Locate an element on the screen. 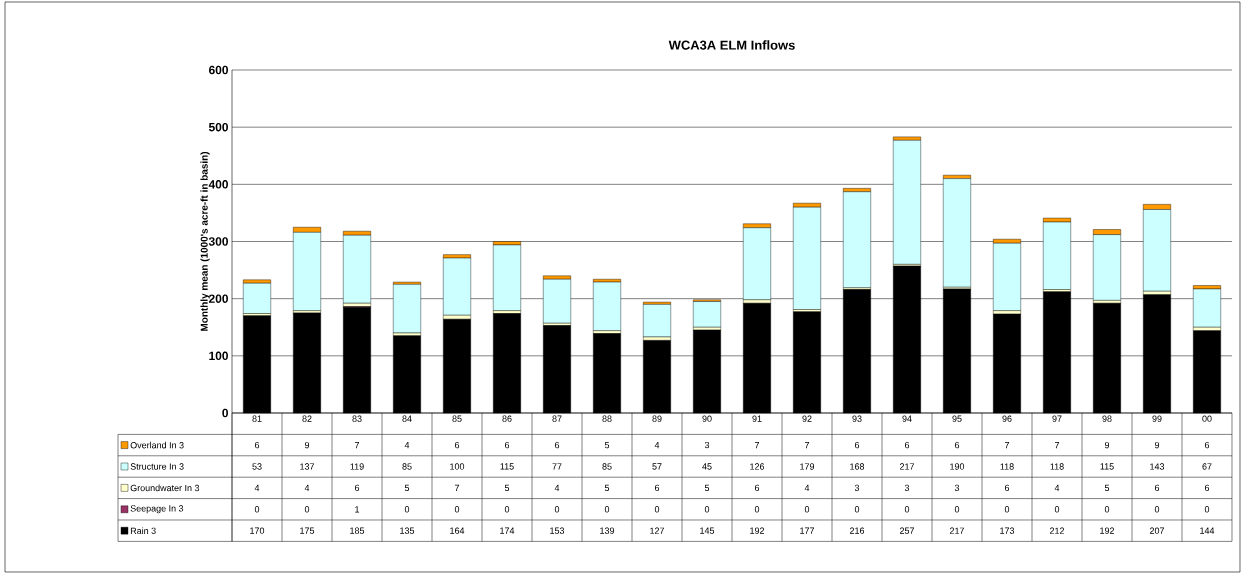  data-label: 217 is located at coordinates (907, 466).